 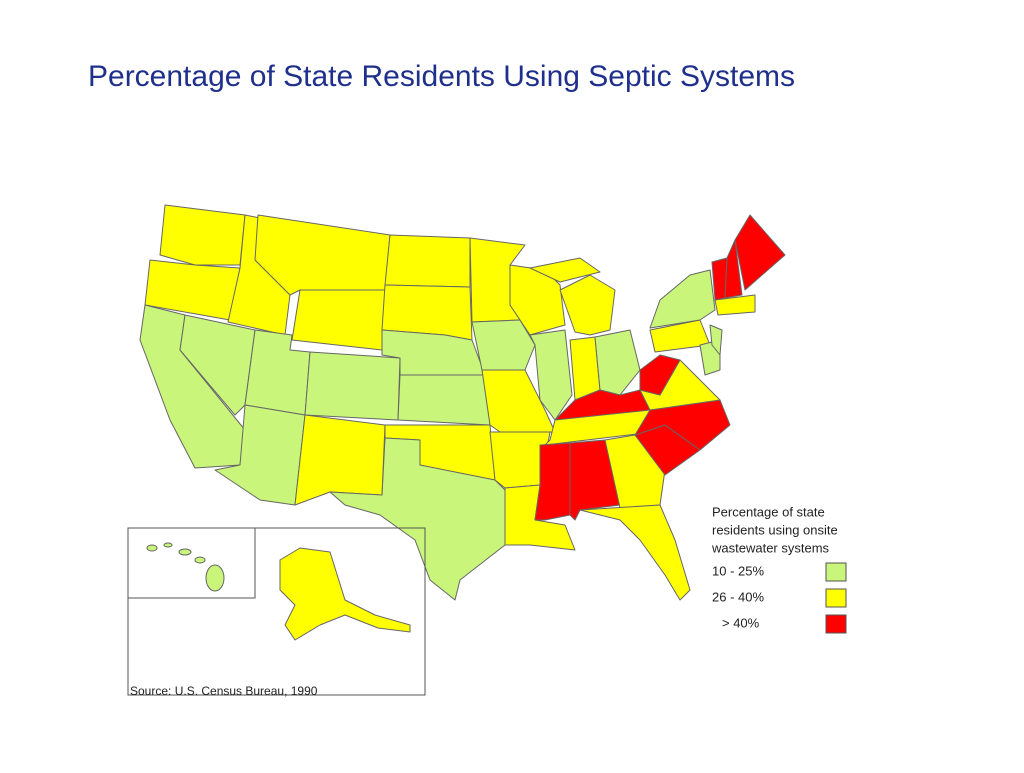 What do you see at coordinates (192, 563) in the screenshot?
I see `inset-divider` at bounding box center [192, 563].